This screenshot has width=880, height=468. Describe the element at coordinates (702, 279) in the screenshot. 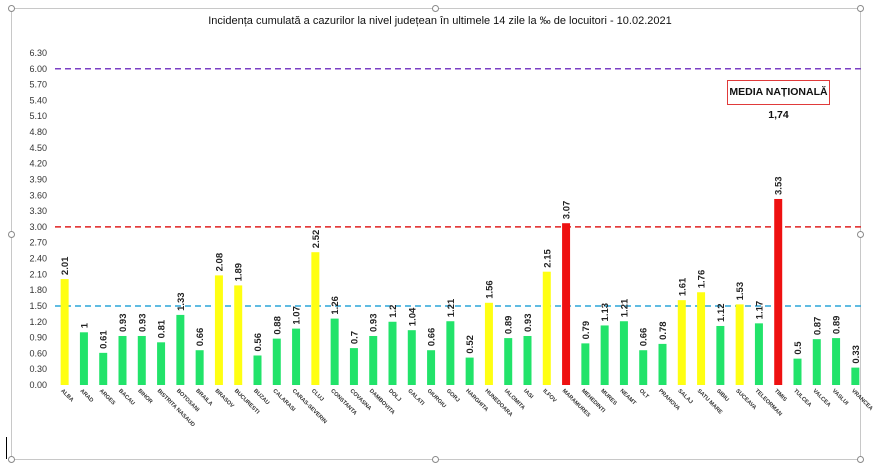

I see `value-label: 1.76` at that location.